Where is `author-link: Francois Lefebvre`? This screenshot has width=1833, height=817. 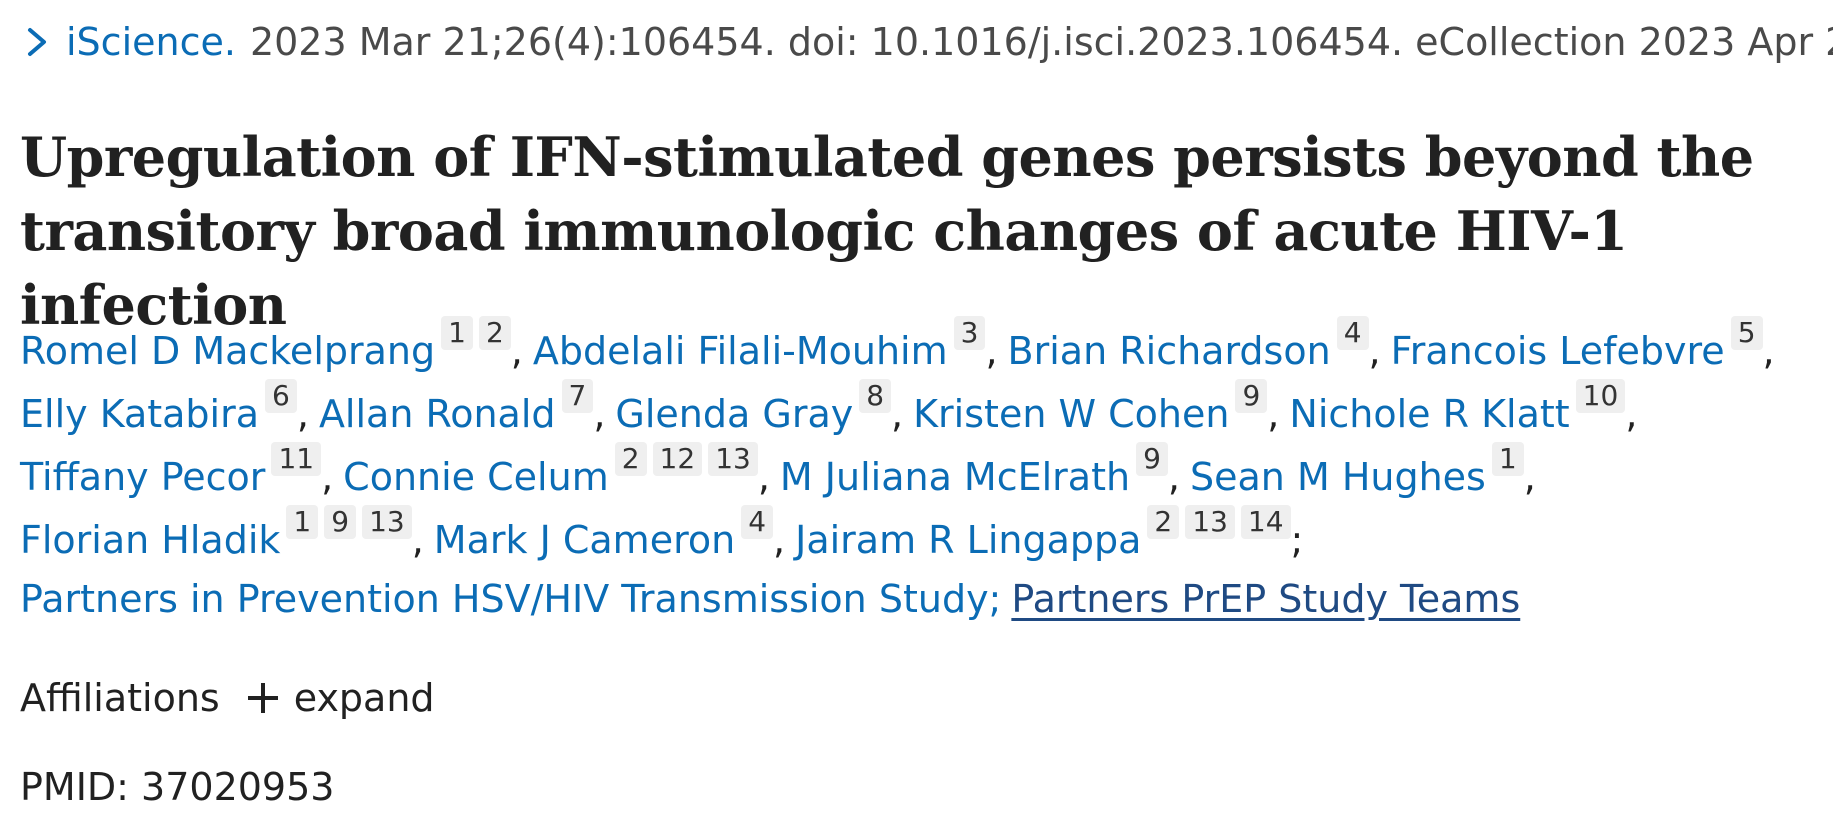
author-link: Francois Lefebvre is located at coordinates (1557, 351).